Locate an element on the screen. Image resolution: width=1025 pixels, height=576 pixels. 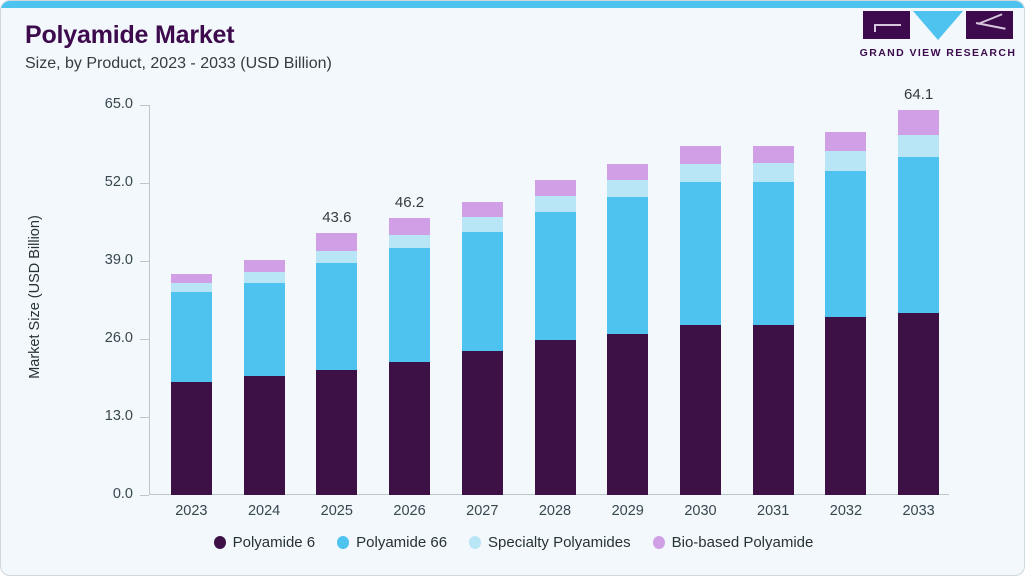
bar-total-label: 43.6 is located at coordinates (337, 218).